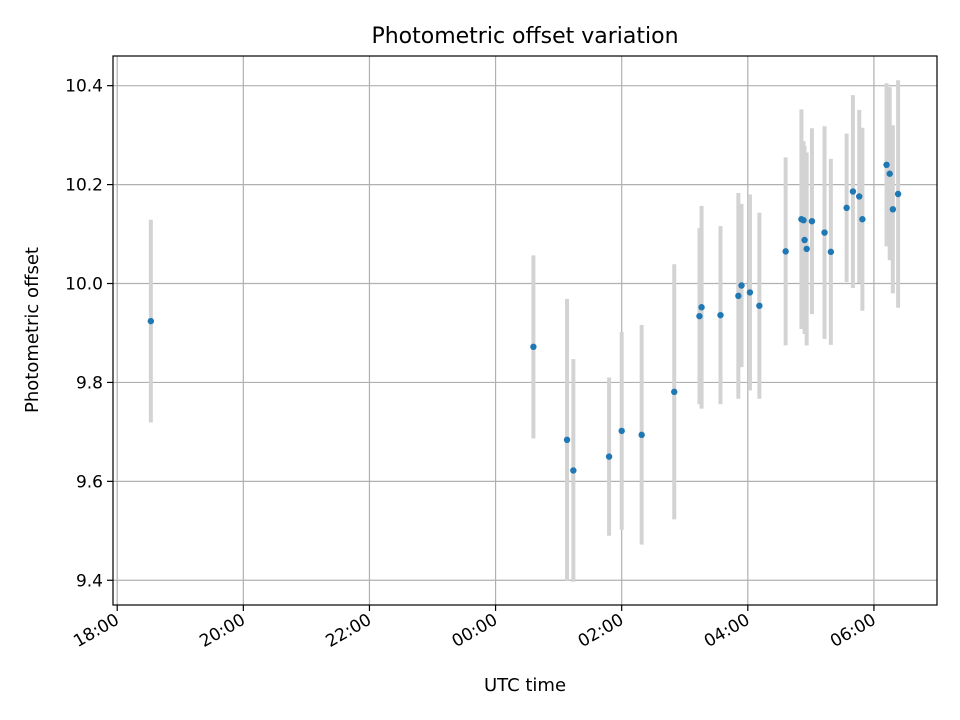 This screenshot has height=720, width=960. Describe the element at coordinates (32, 330) in the screenshot. I see `y-axis-label: Photometric offset` at that location.